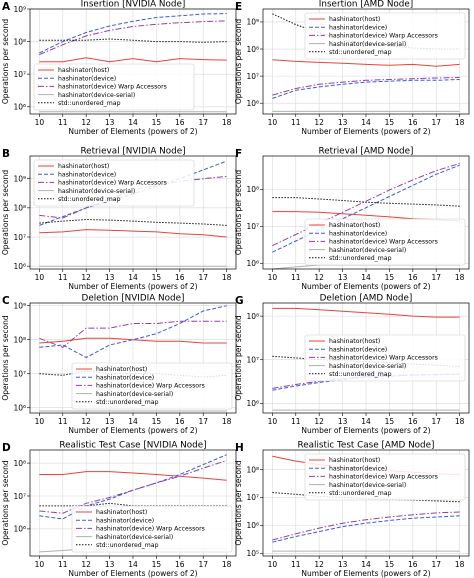 The height and width of the screenshot is (578, 474). Describe the element at coordinates (366, 152) in the screenshot. I see `chart-title: Retrieval [AMD Node]` at that location.